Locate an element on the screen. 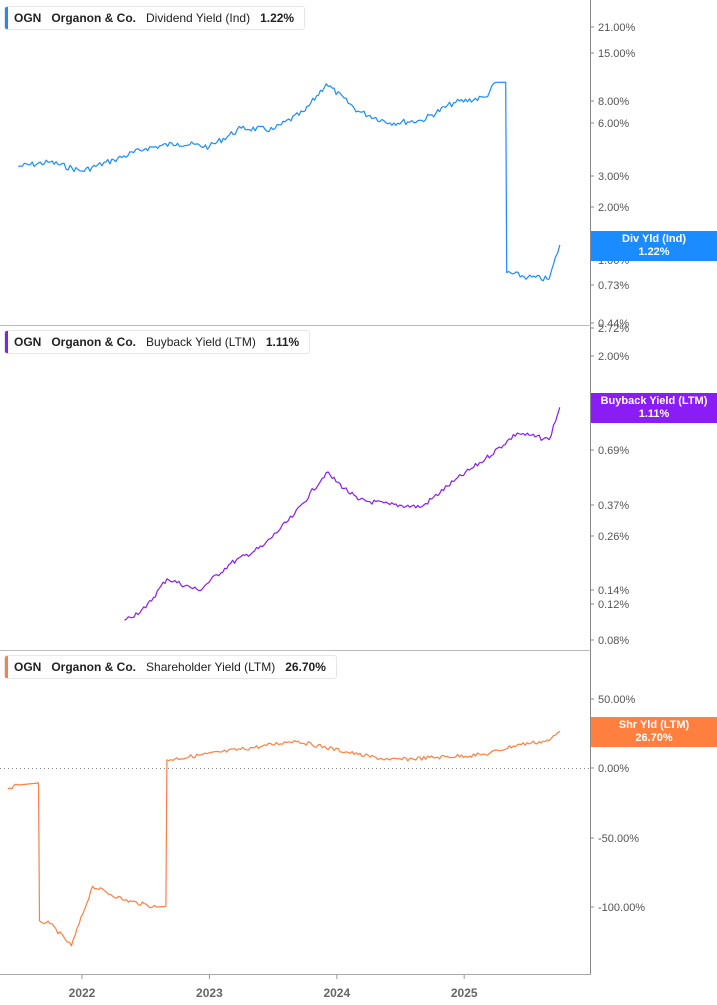 Image resolution: width=717 pixels, height=1005 pixels. metric-value: 1.22% is located at coordinates (277, 18).